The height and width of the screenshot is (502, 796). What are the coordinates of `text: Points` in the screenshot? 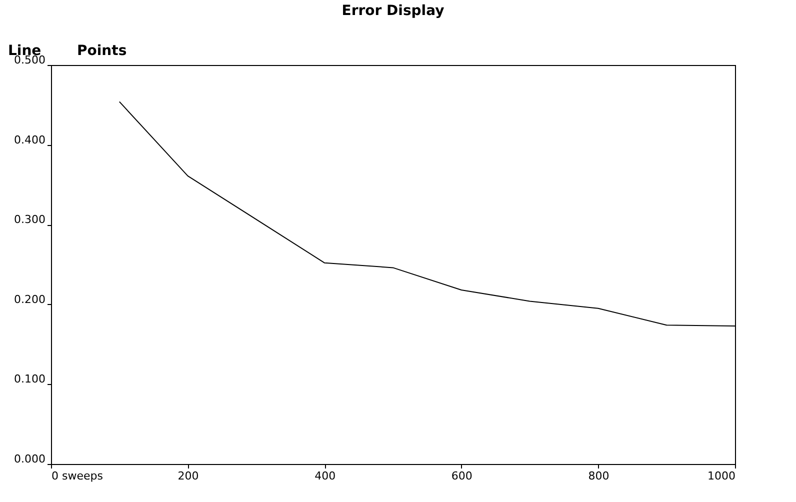 It's located at (102, 51).